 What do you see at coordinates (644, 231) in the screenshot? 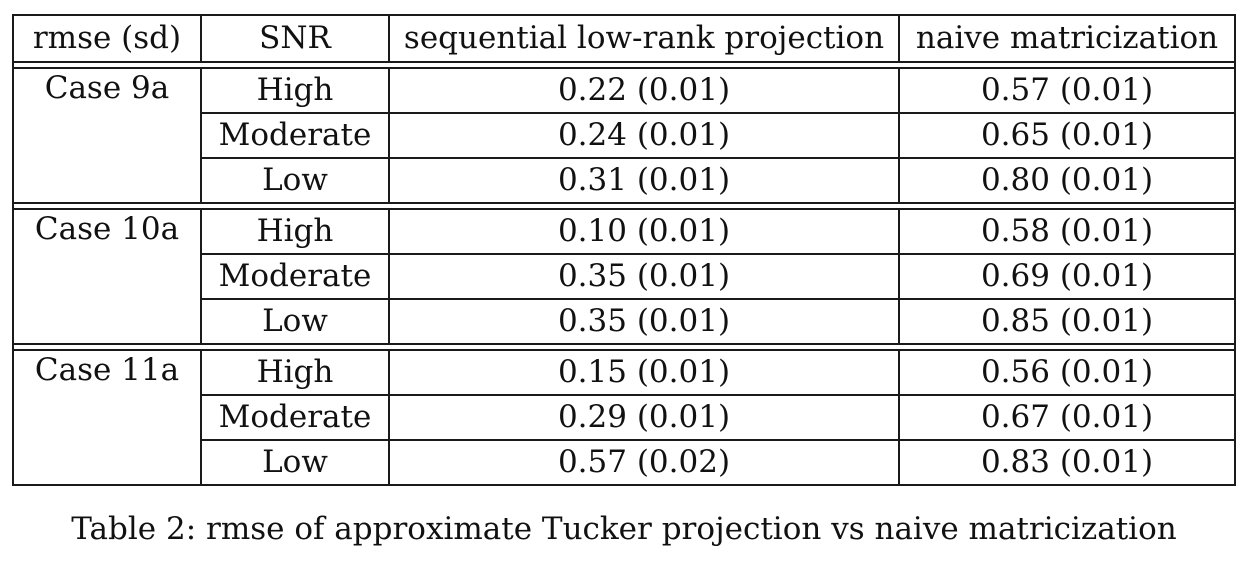
I see `sequential-value: 0.10 (0.01)` at bounding box center [644, 231].